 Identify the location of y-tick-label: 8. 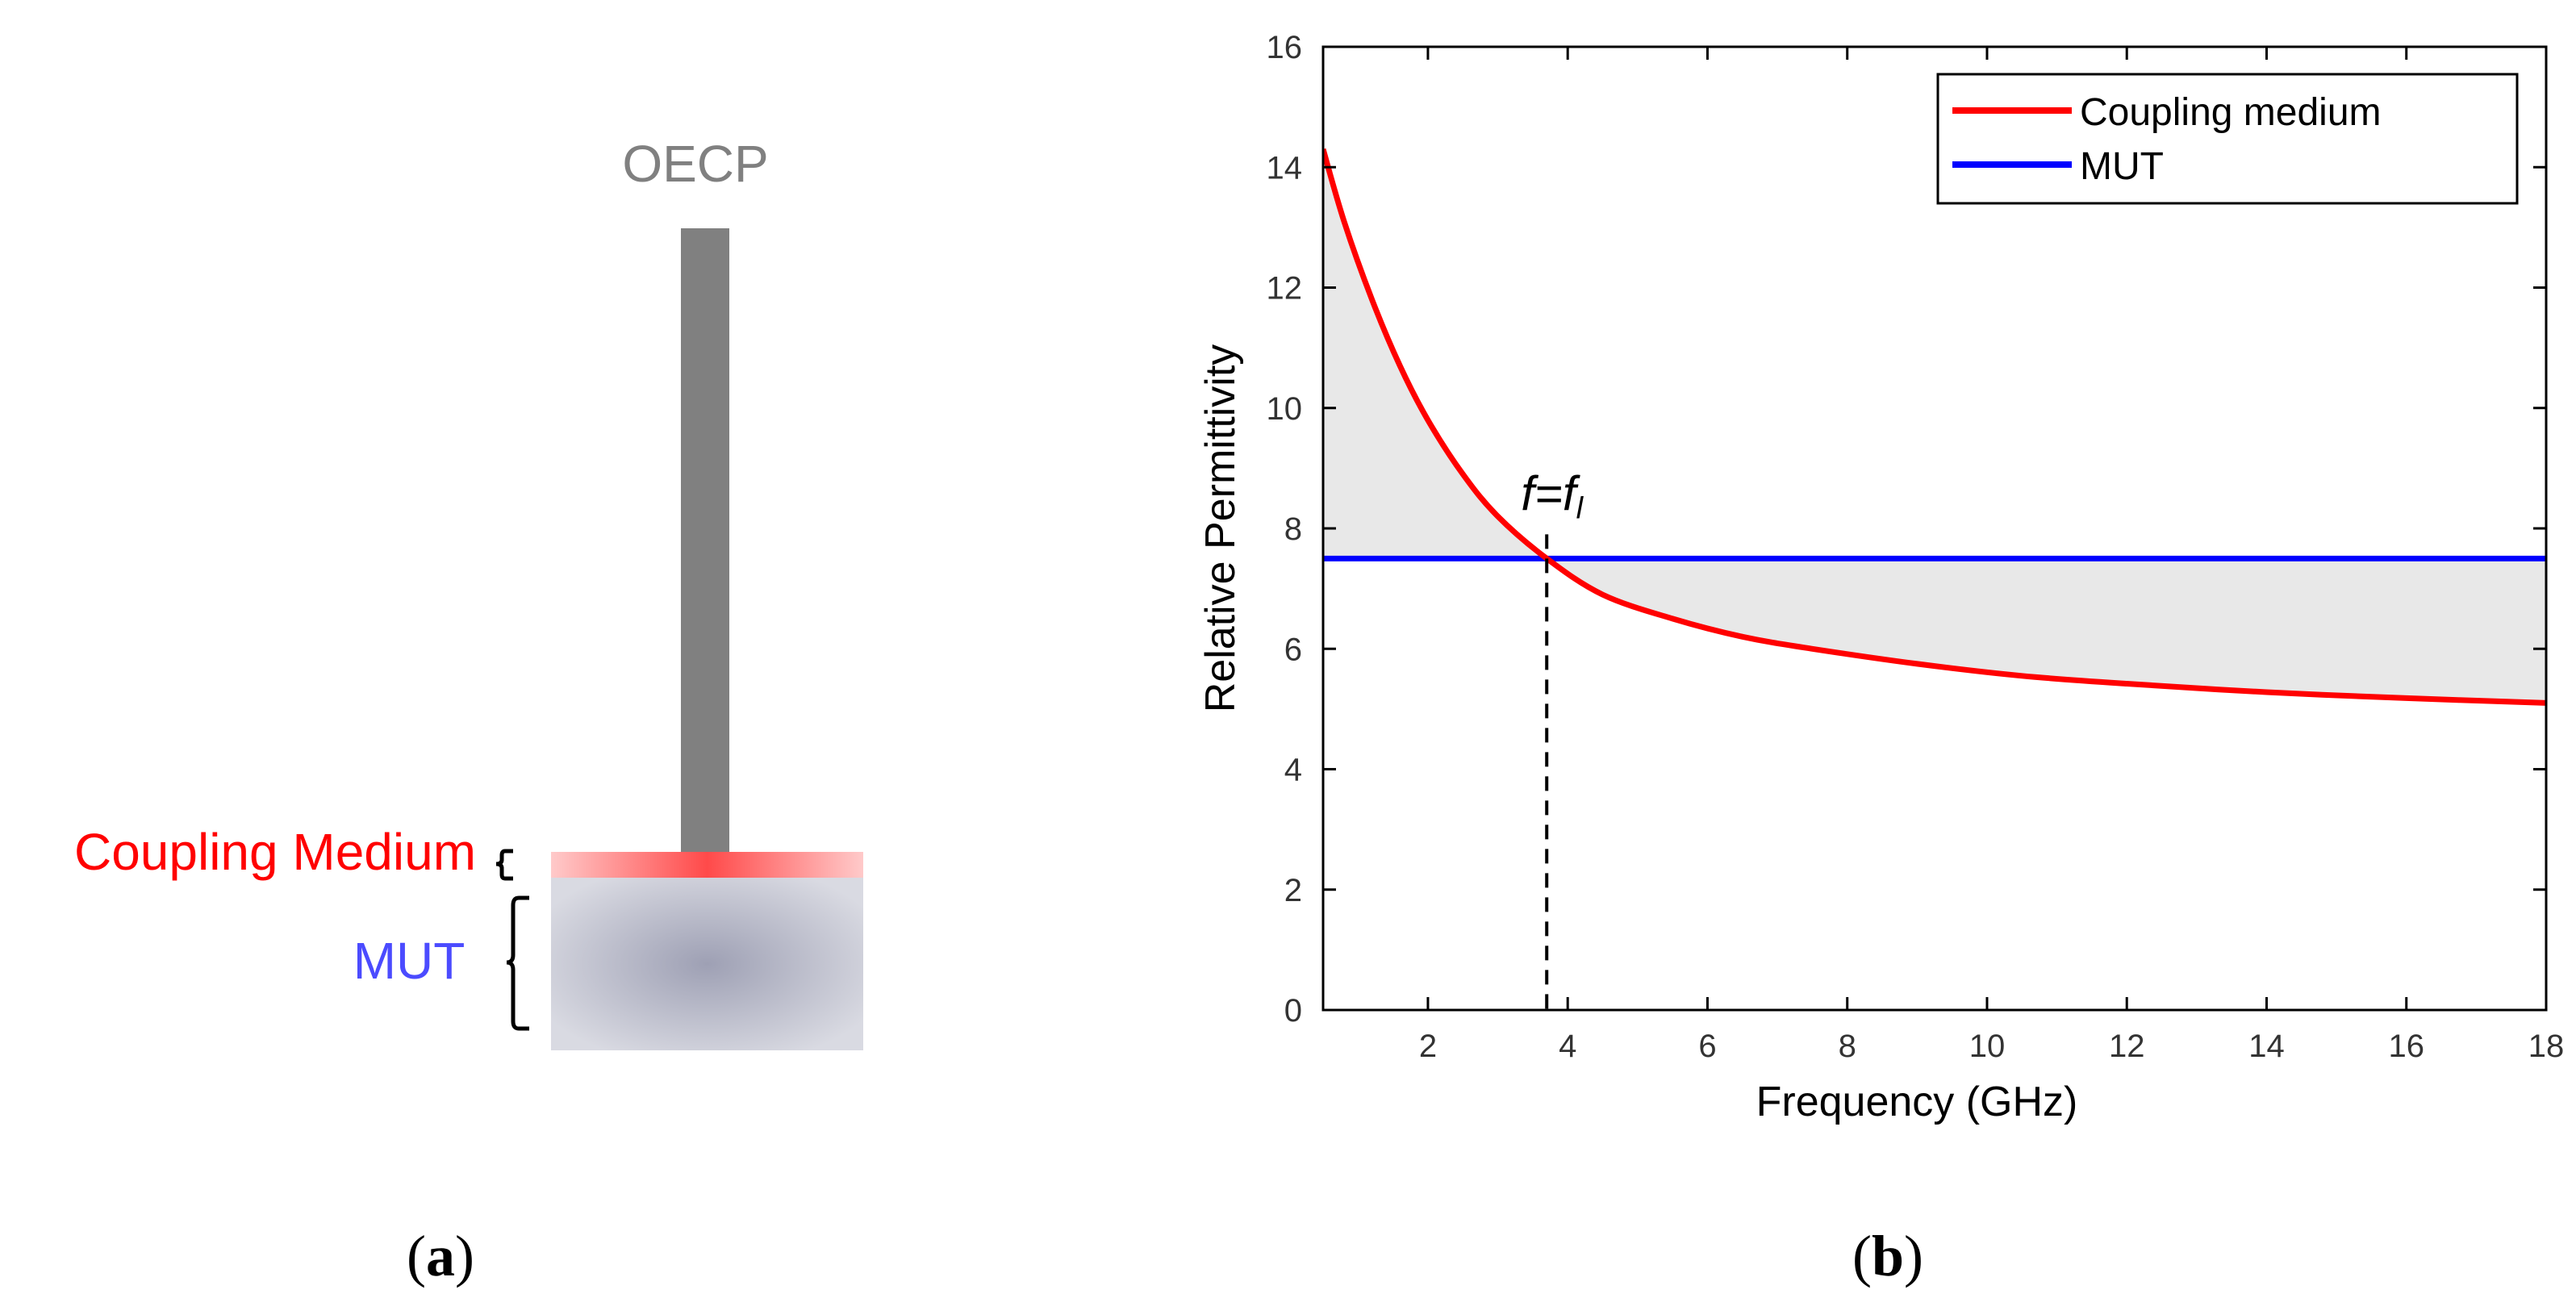
(1293, 529).